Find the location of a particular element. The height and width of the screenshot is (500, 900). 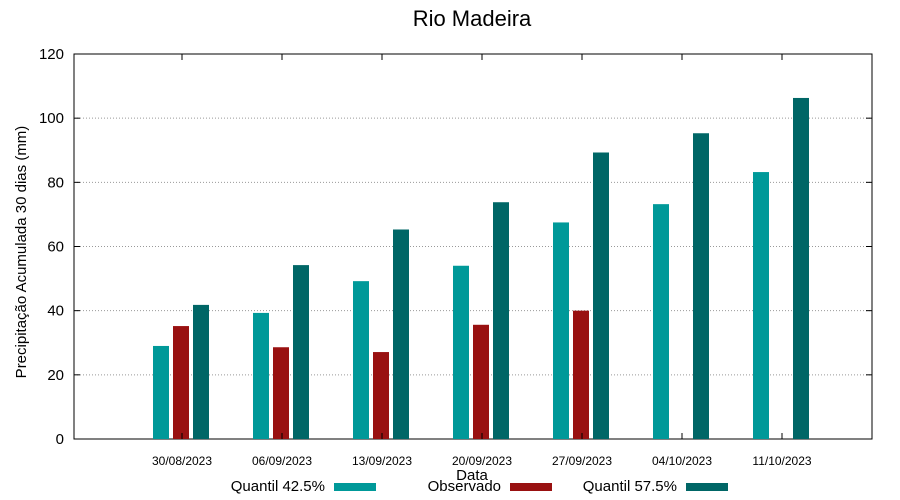

bar-quantil-57-5--5 is located at coordinates (701, 286).